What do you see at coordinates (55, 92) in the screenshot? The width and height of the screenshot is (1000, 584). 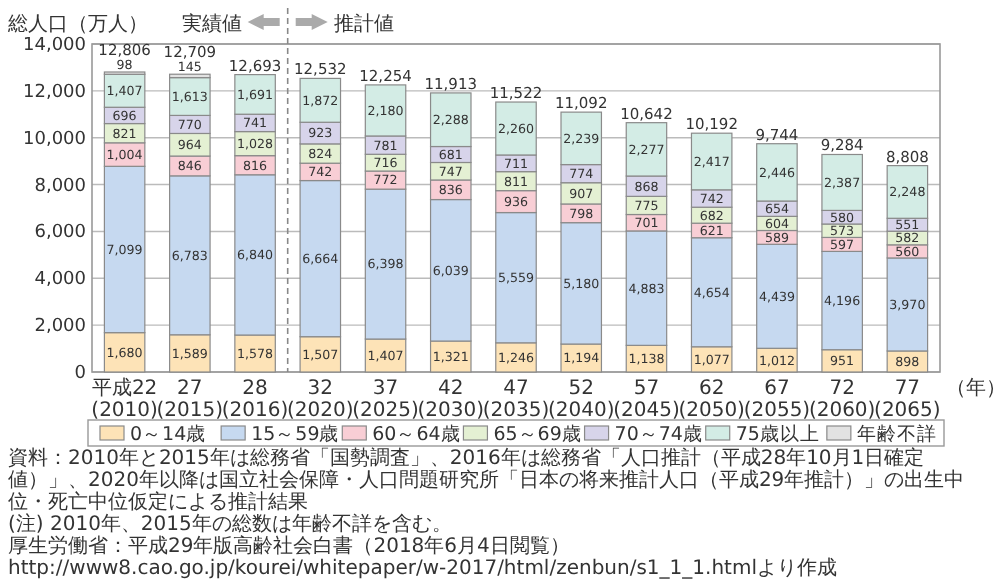 I see `y-tick-label: 12,000` at bounding box center [55, 92].